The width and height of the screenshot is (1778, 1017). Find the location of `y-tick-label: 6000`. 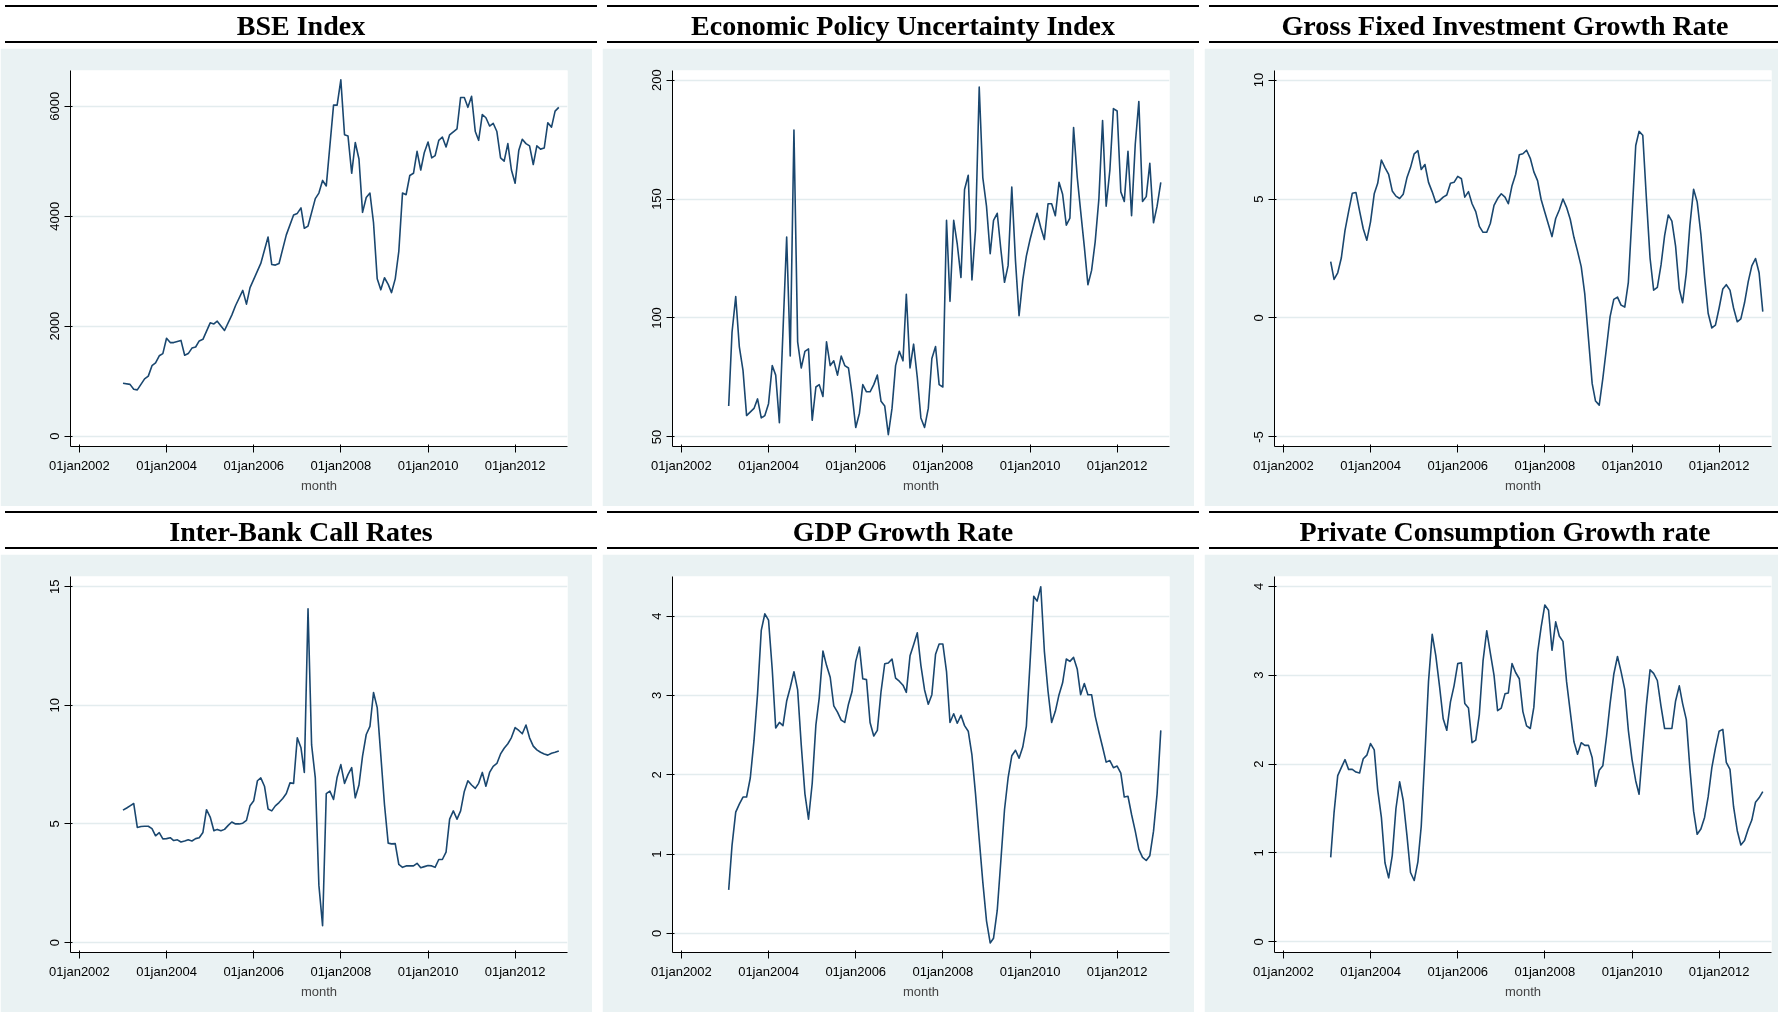

y-tick-label: 6000 is located at coordinates (55, 106).